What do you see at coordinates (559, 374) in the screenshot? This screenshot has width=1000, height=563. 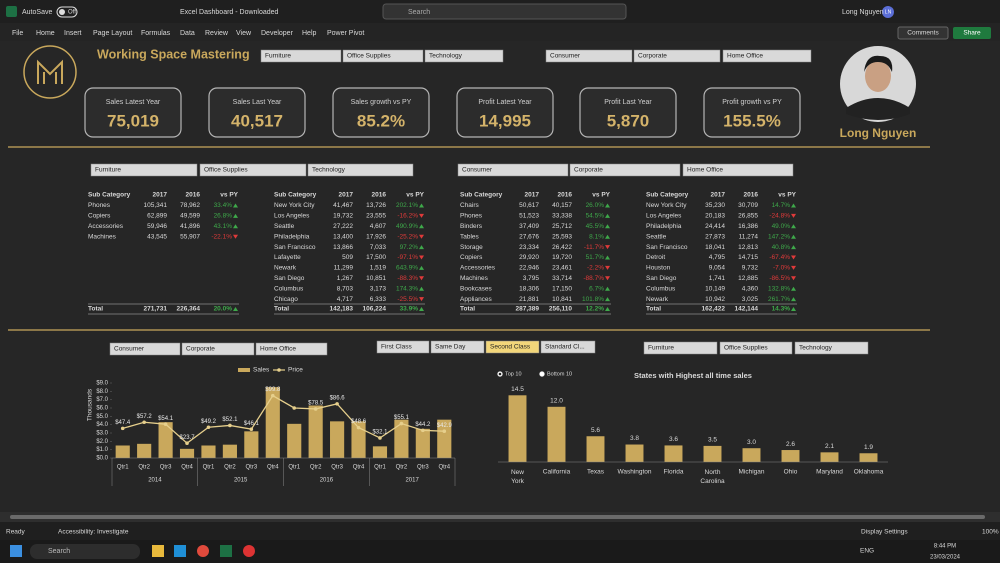 I see `radio-label: Bottom 10` at bounding box center [559, 374].